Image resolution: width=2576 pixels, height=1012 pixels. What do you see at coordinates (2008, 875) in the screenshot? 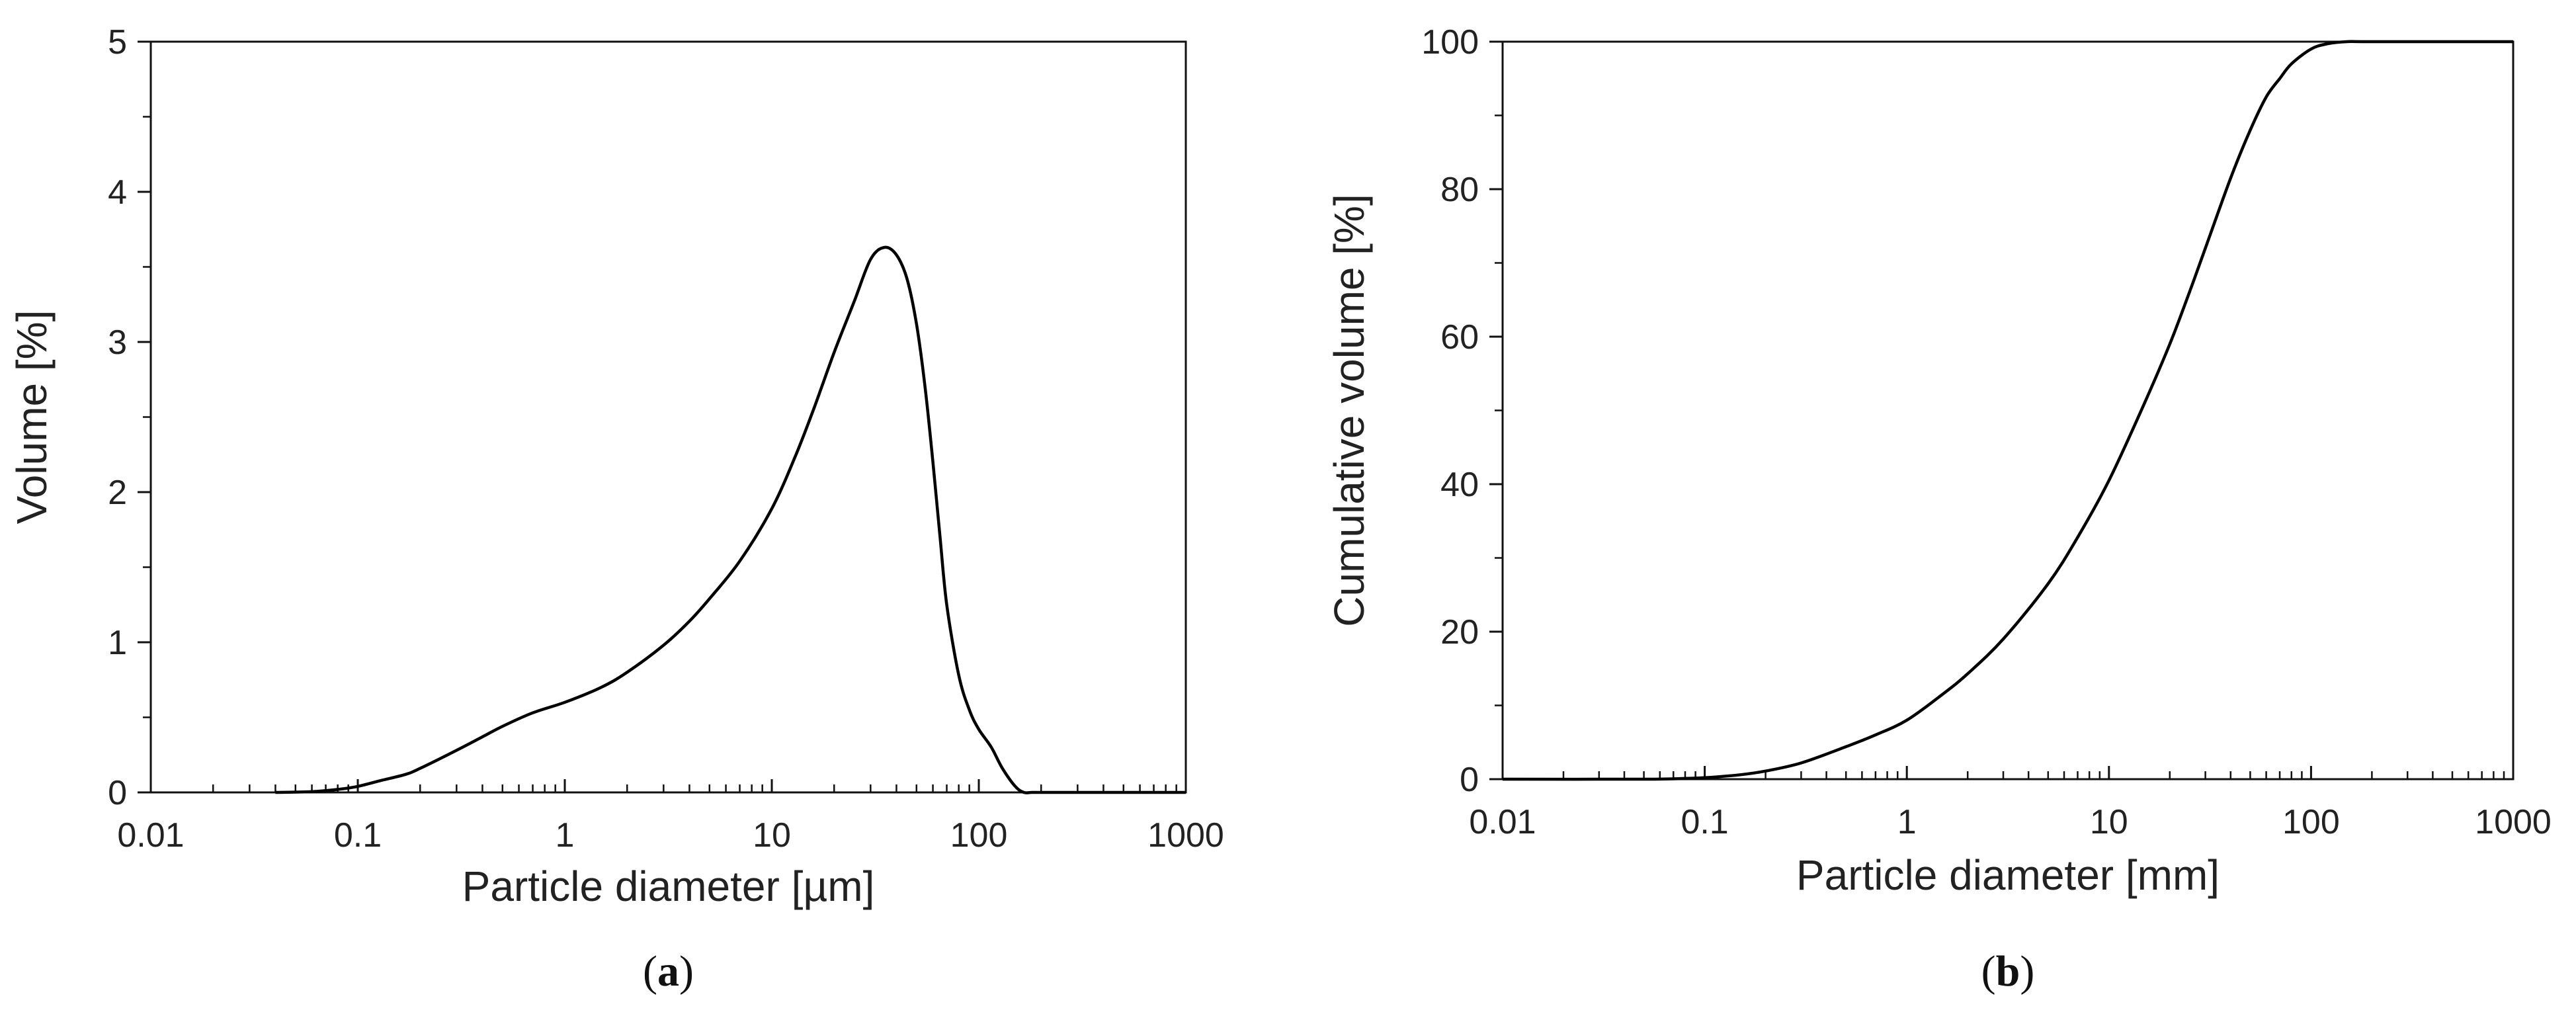
I see `x-axis-label: Particle diameter [mm]` at bounding box center [2008, 875].